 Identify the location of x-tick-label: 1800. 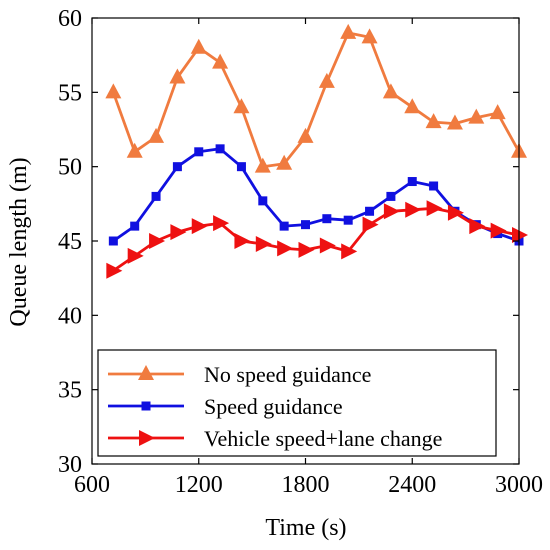
(306, 485).